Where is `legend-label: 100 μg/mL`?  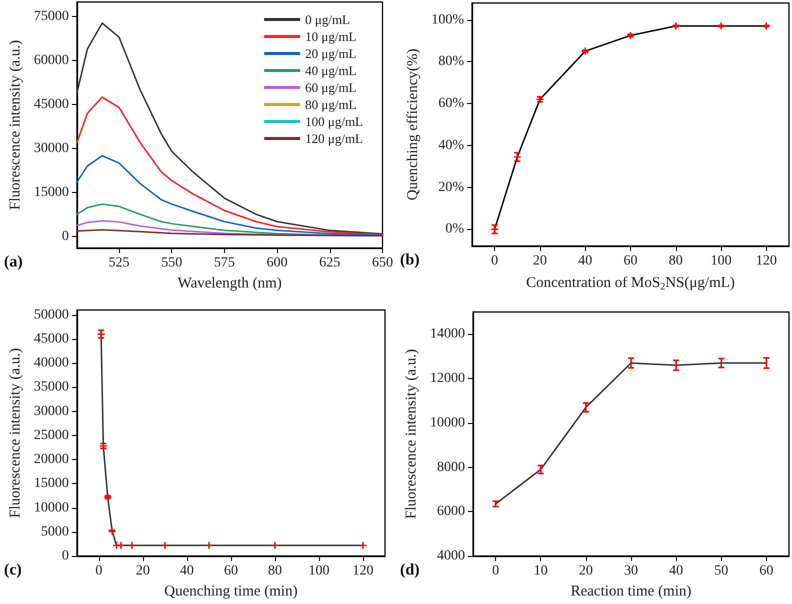
legend-label: 100 μg/mL is located at coordinates (334, 121).